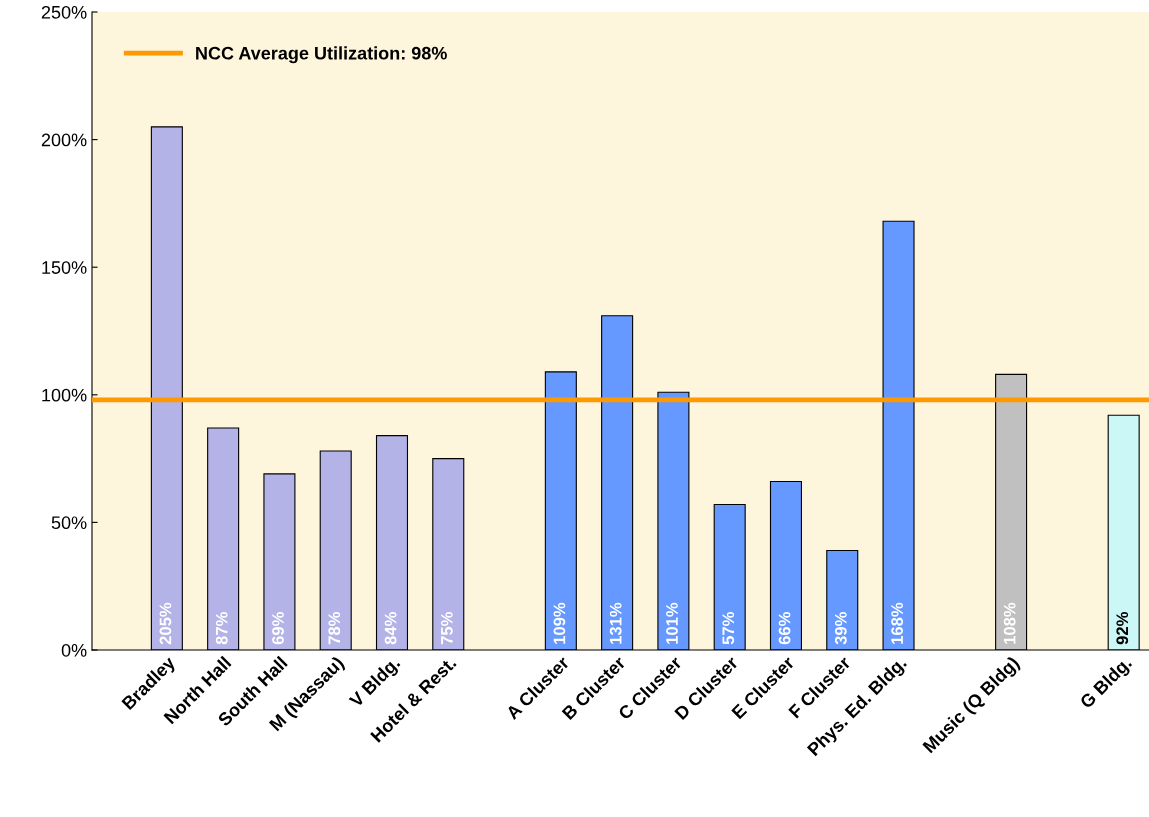 Image resolution: width=1149 pixels, height=817 pixels. I want to click on data-label: 168%, so click(897, 623).